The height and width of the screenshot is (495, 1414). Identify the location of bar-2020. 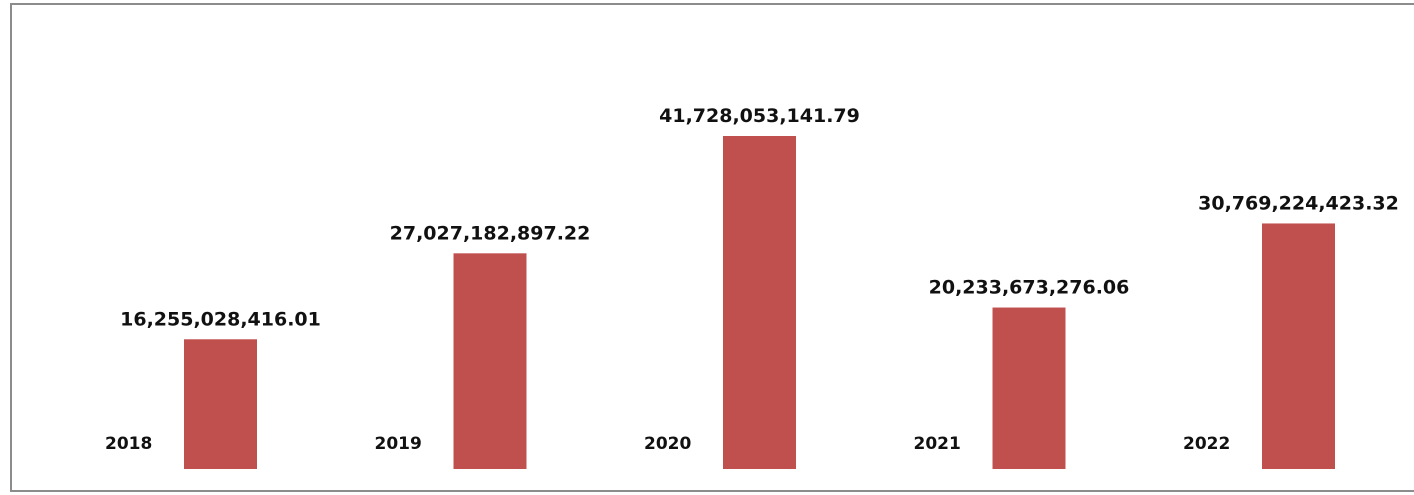
(759, 302).